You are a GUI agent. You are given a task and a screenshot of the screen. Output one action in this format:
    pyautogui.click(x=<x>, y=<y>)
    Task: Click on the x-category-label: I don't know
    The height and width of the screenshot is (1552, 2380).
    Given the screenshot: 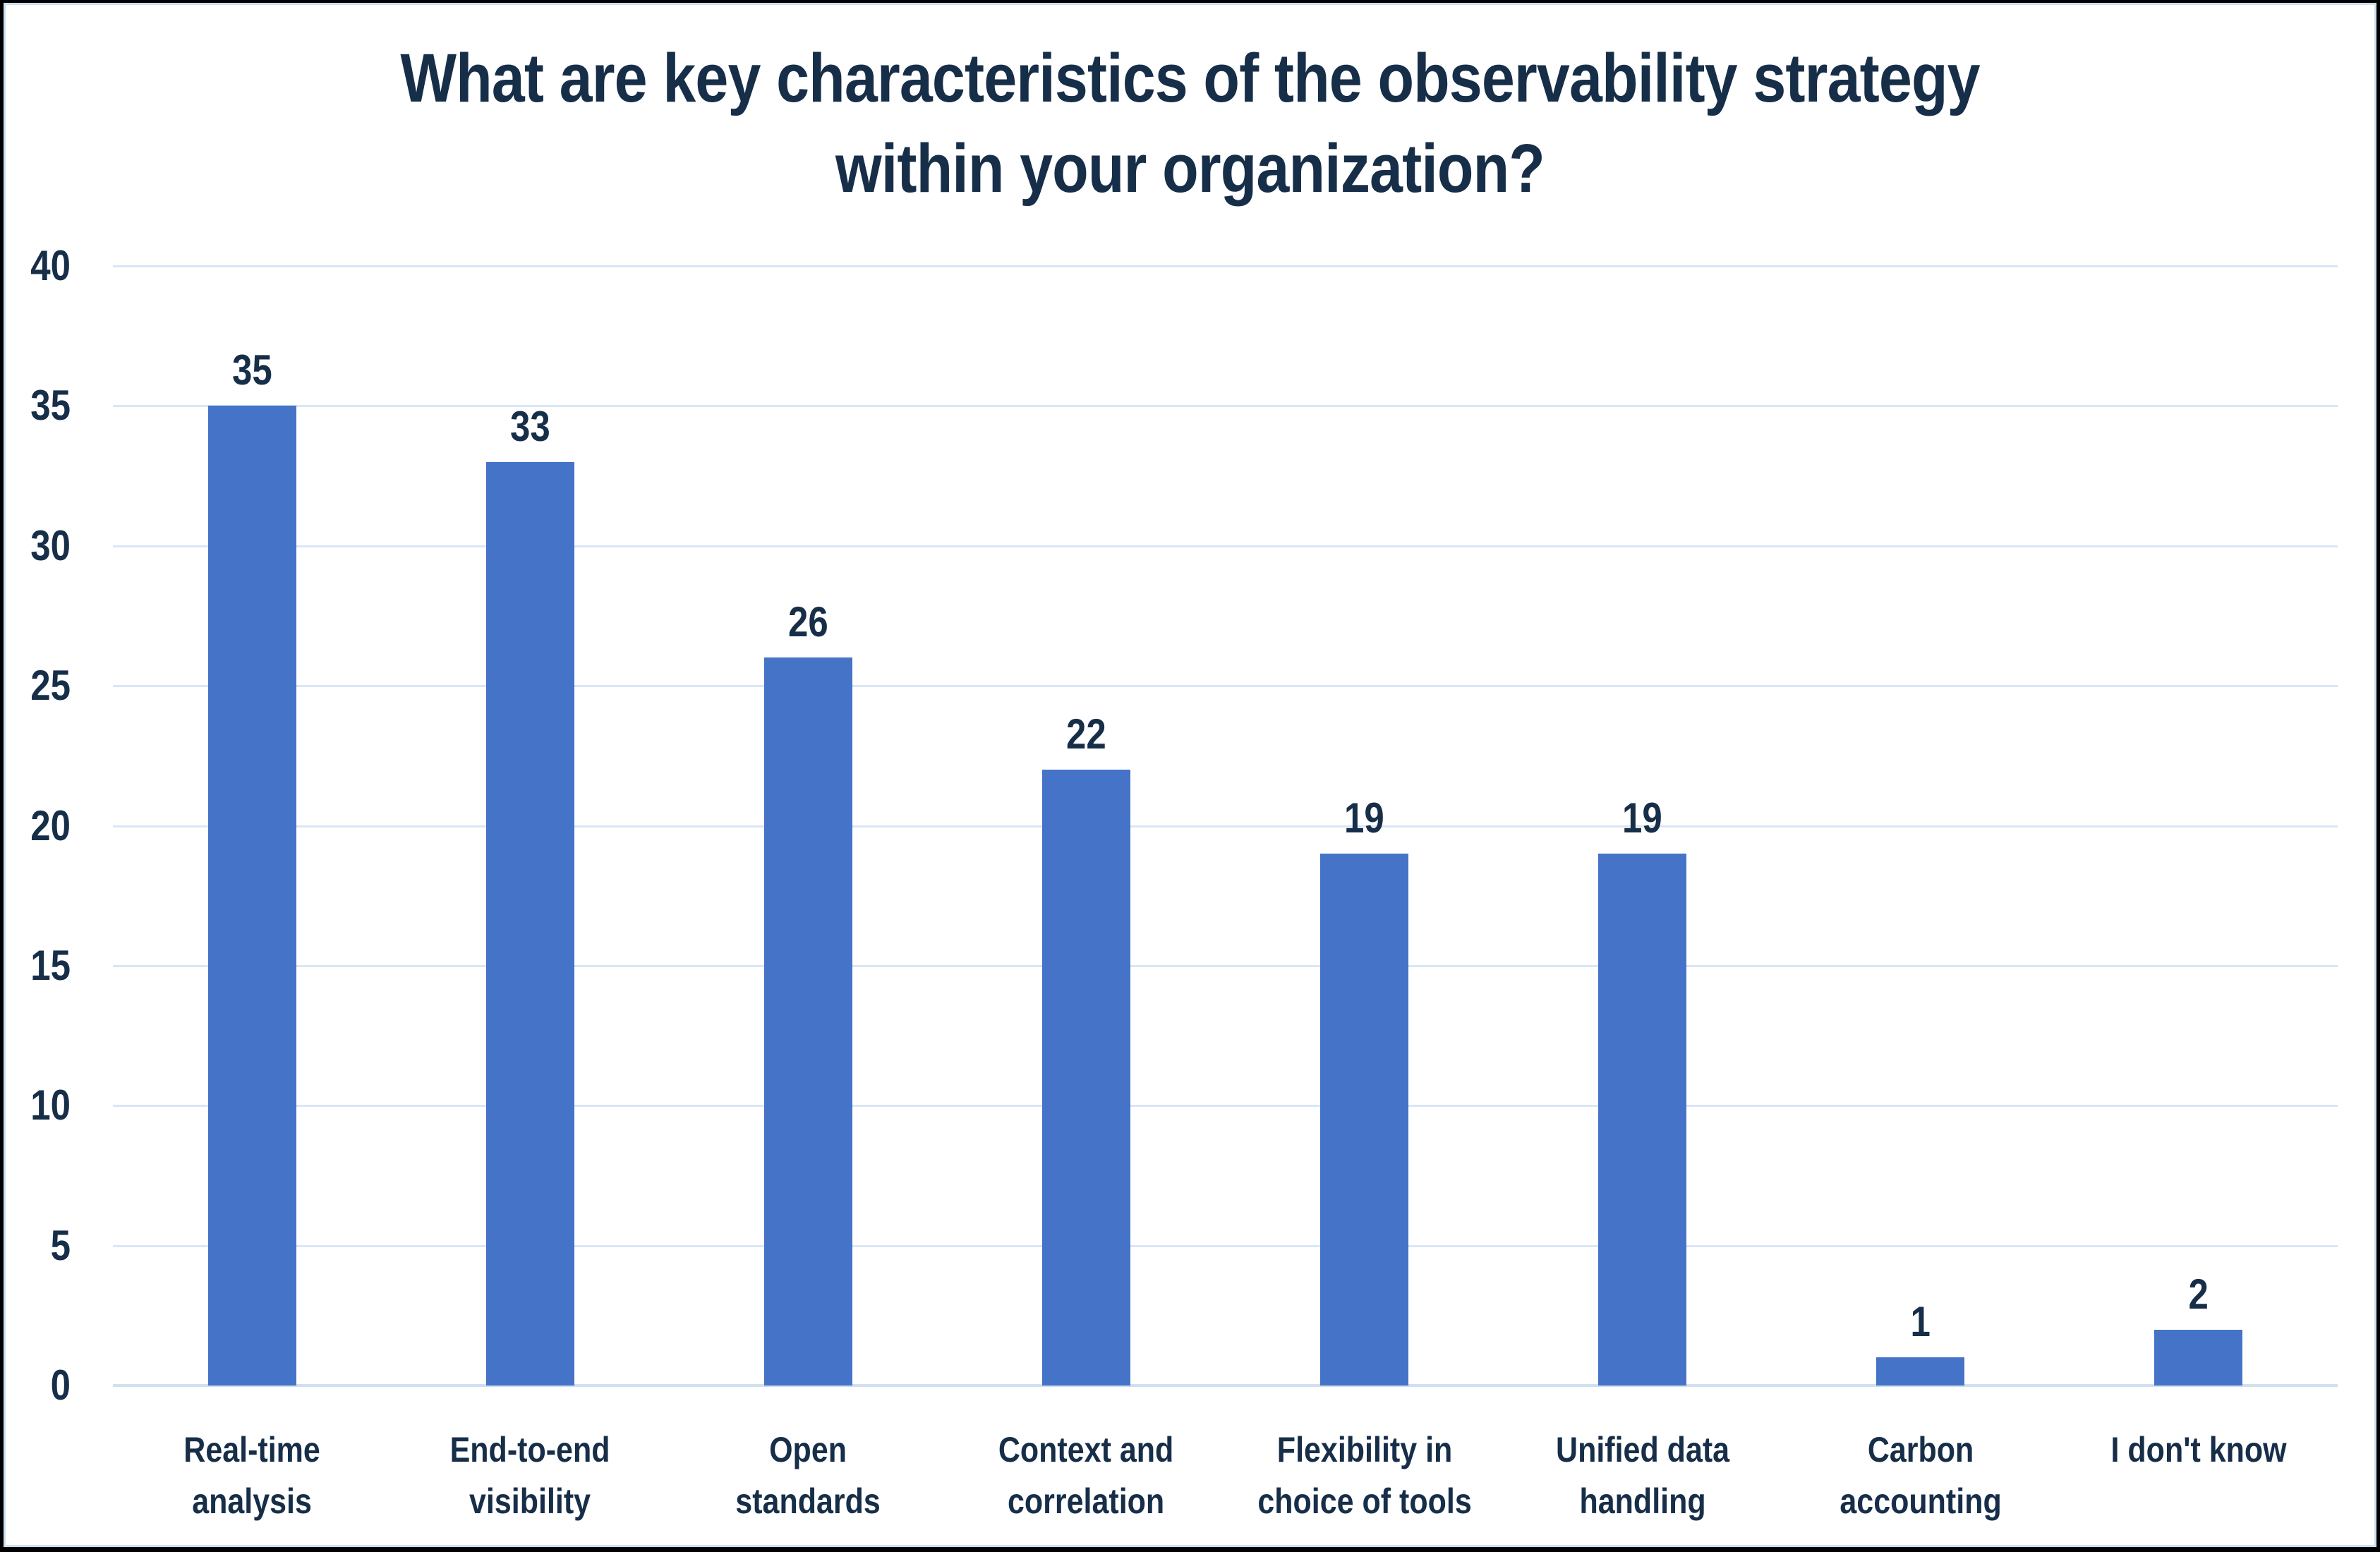 What is the action you would take?
    pyautogui.click(x=2199, y=1449)
    